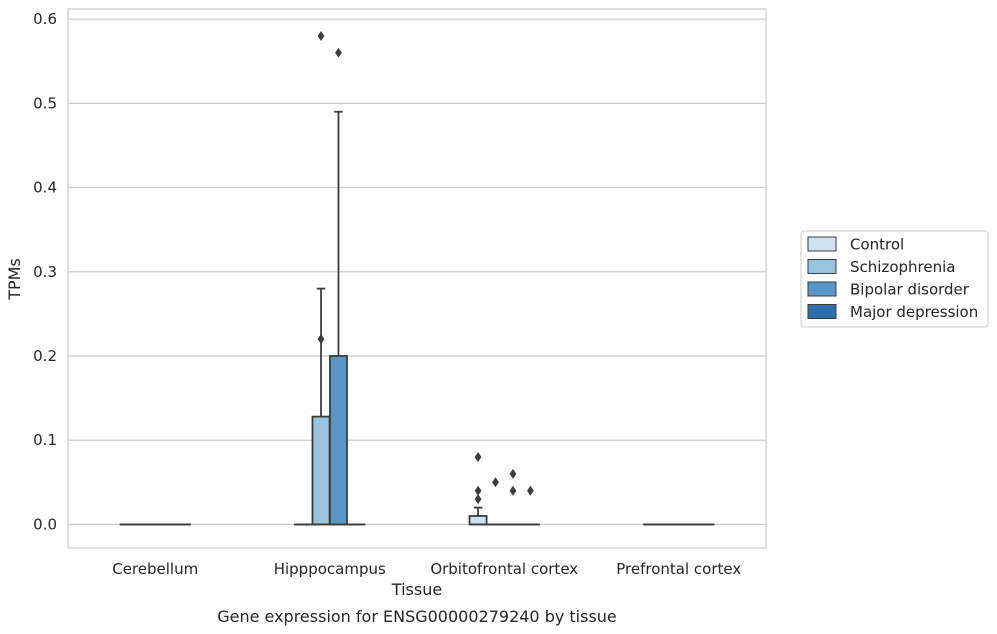 The image size is (997, 634). What do you see at coordinates (45, 440) in the screenshot?
I see `y-tick-label: 0.1` at bounding box center [45, 440].